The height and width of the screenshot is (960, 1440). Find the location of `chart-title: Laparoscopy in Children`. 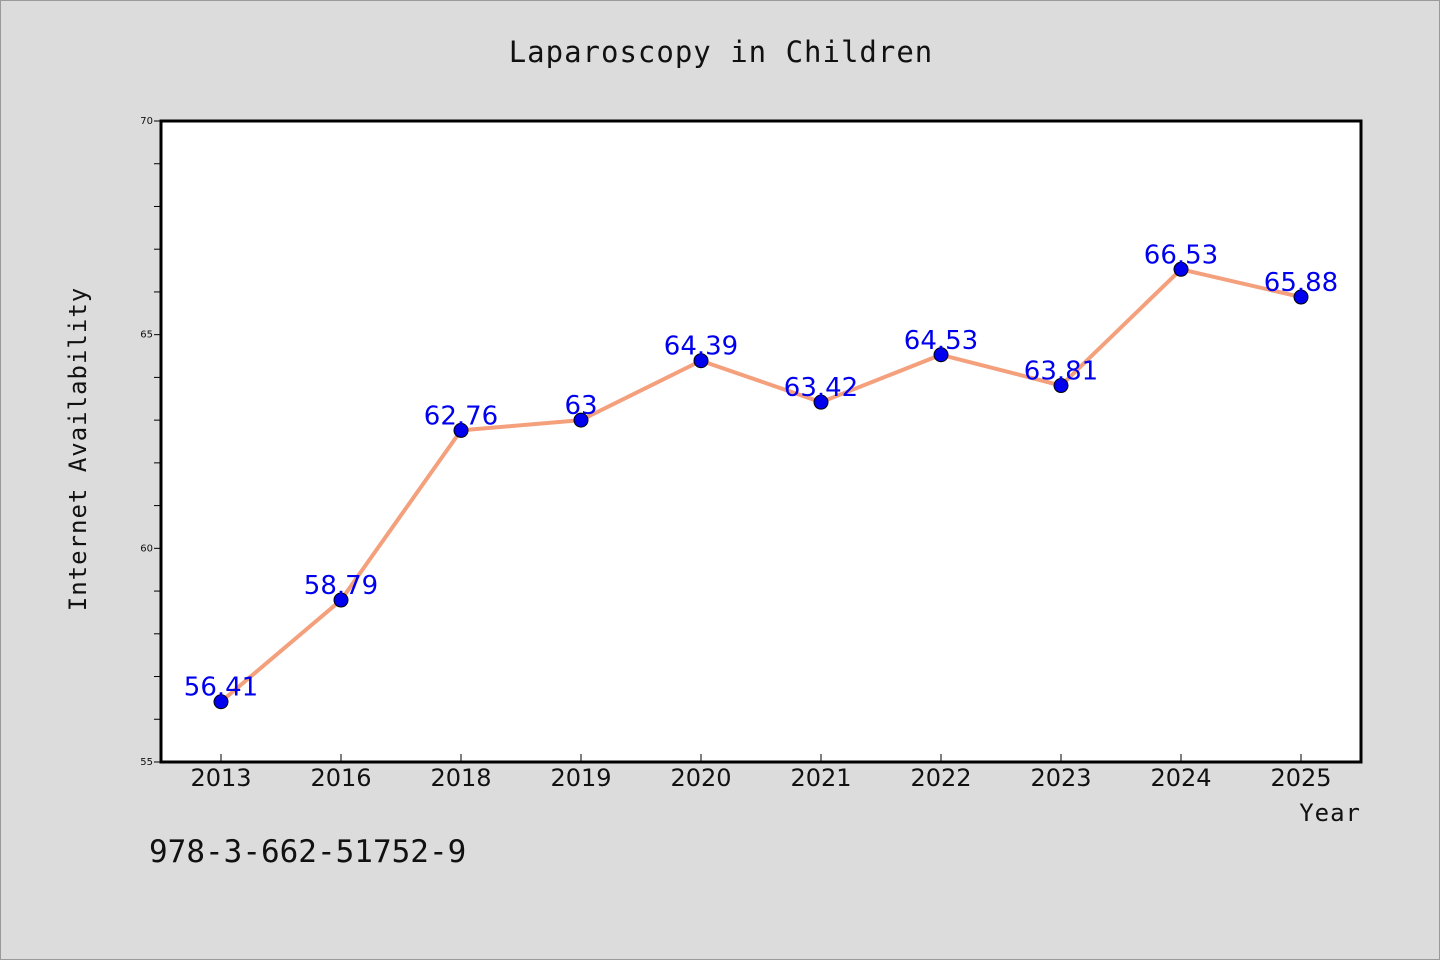

chart-title: Laparoscopy in Children is located at coordinates (721, 52).